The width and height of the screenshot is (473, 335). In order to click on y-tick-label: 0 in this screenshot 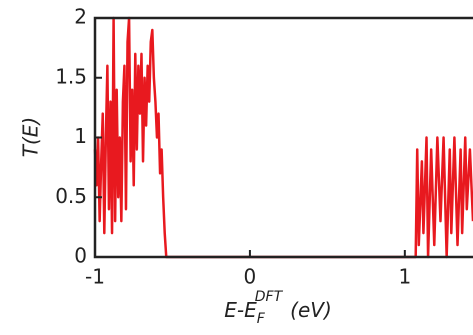, I will do `click(80, 256)`.